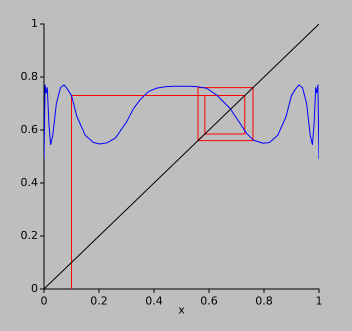  What do you see at coordinates (264, 301) in the screenshot?
I see `x-tick-label: 0.8` at bounding box center [264, 301].